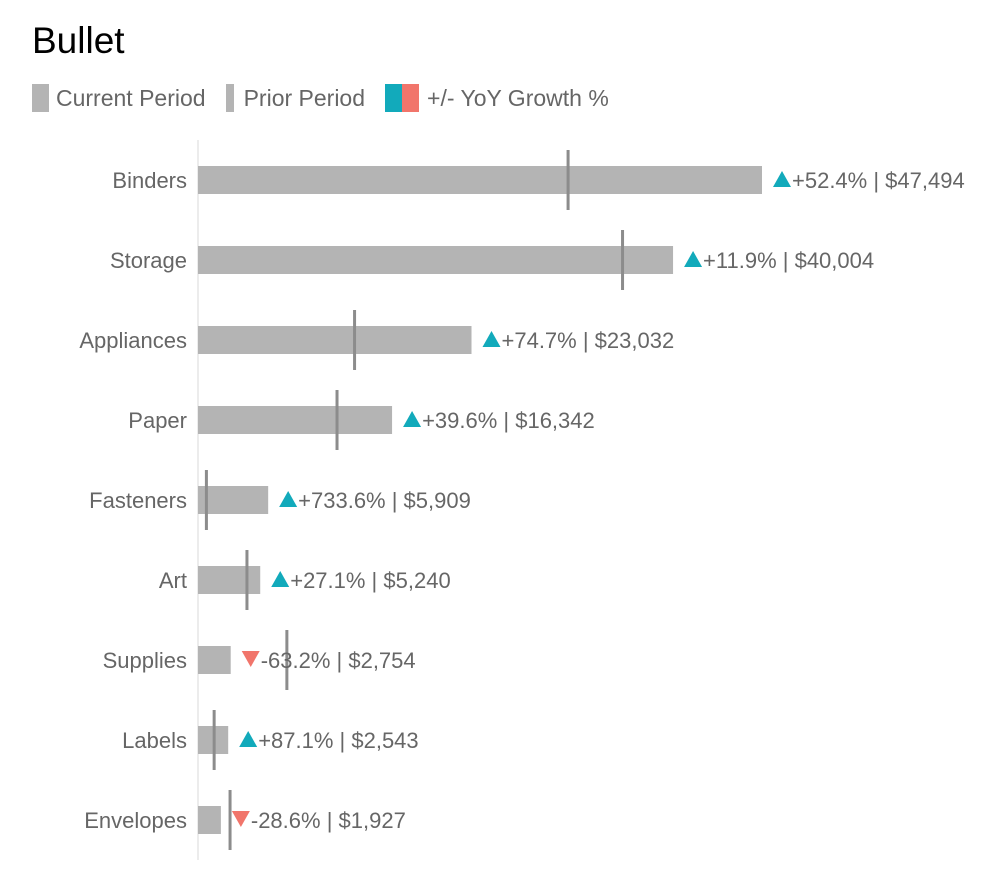 This screenshot has width=1006, height=880. I want to click on legend-item-prior: Prior Period, so click(295, 98).